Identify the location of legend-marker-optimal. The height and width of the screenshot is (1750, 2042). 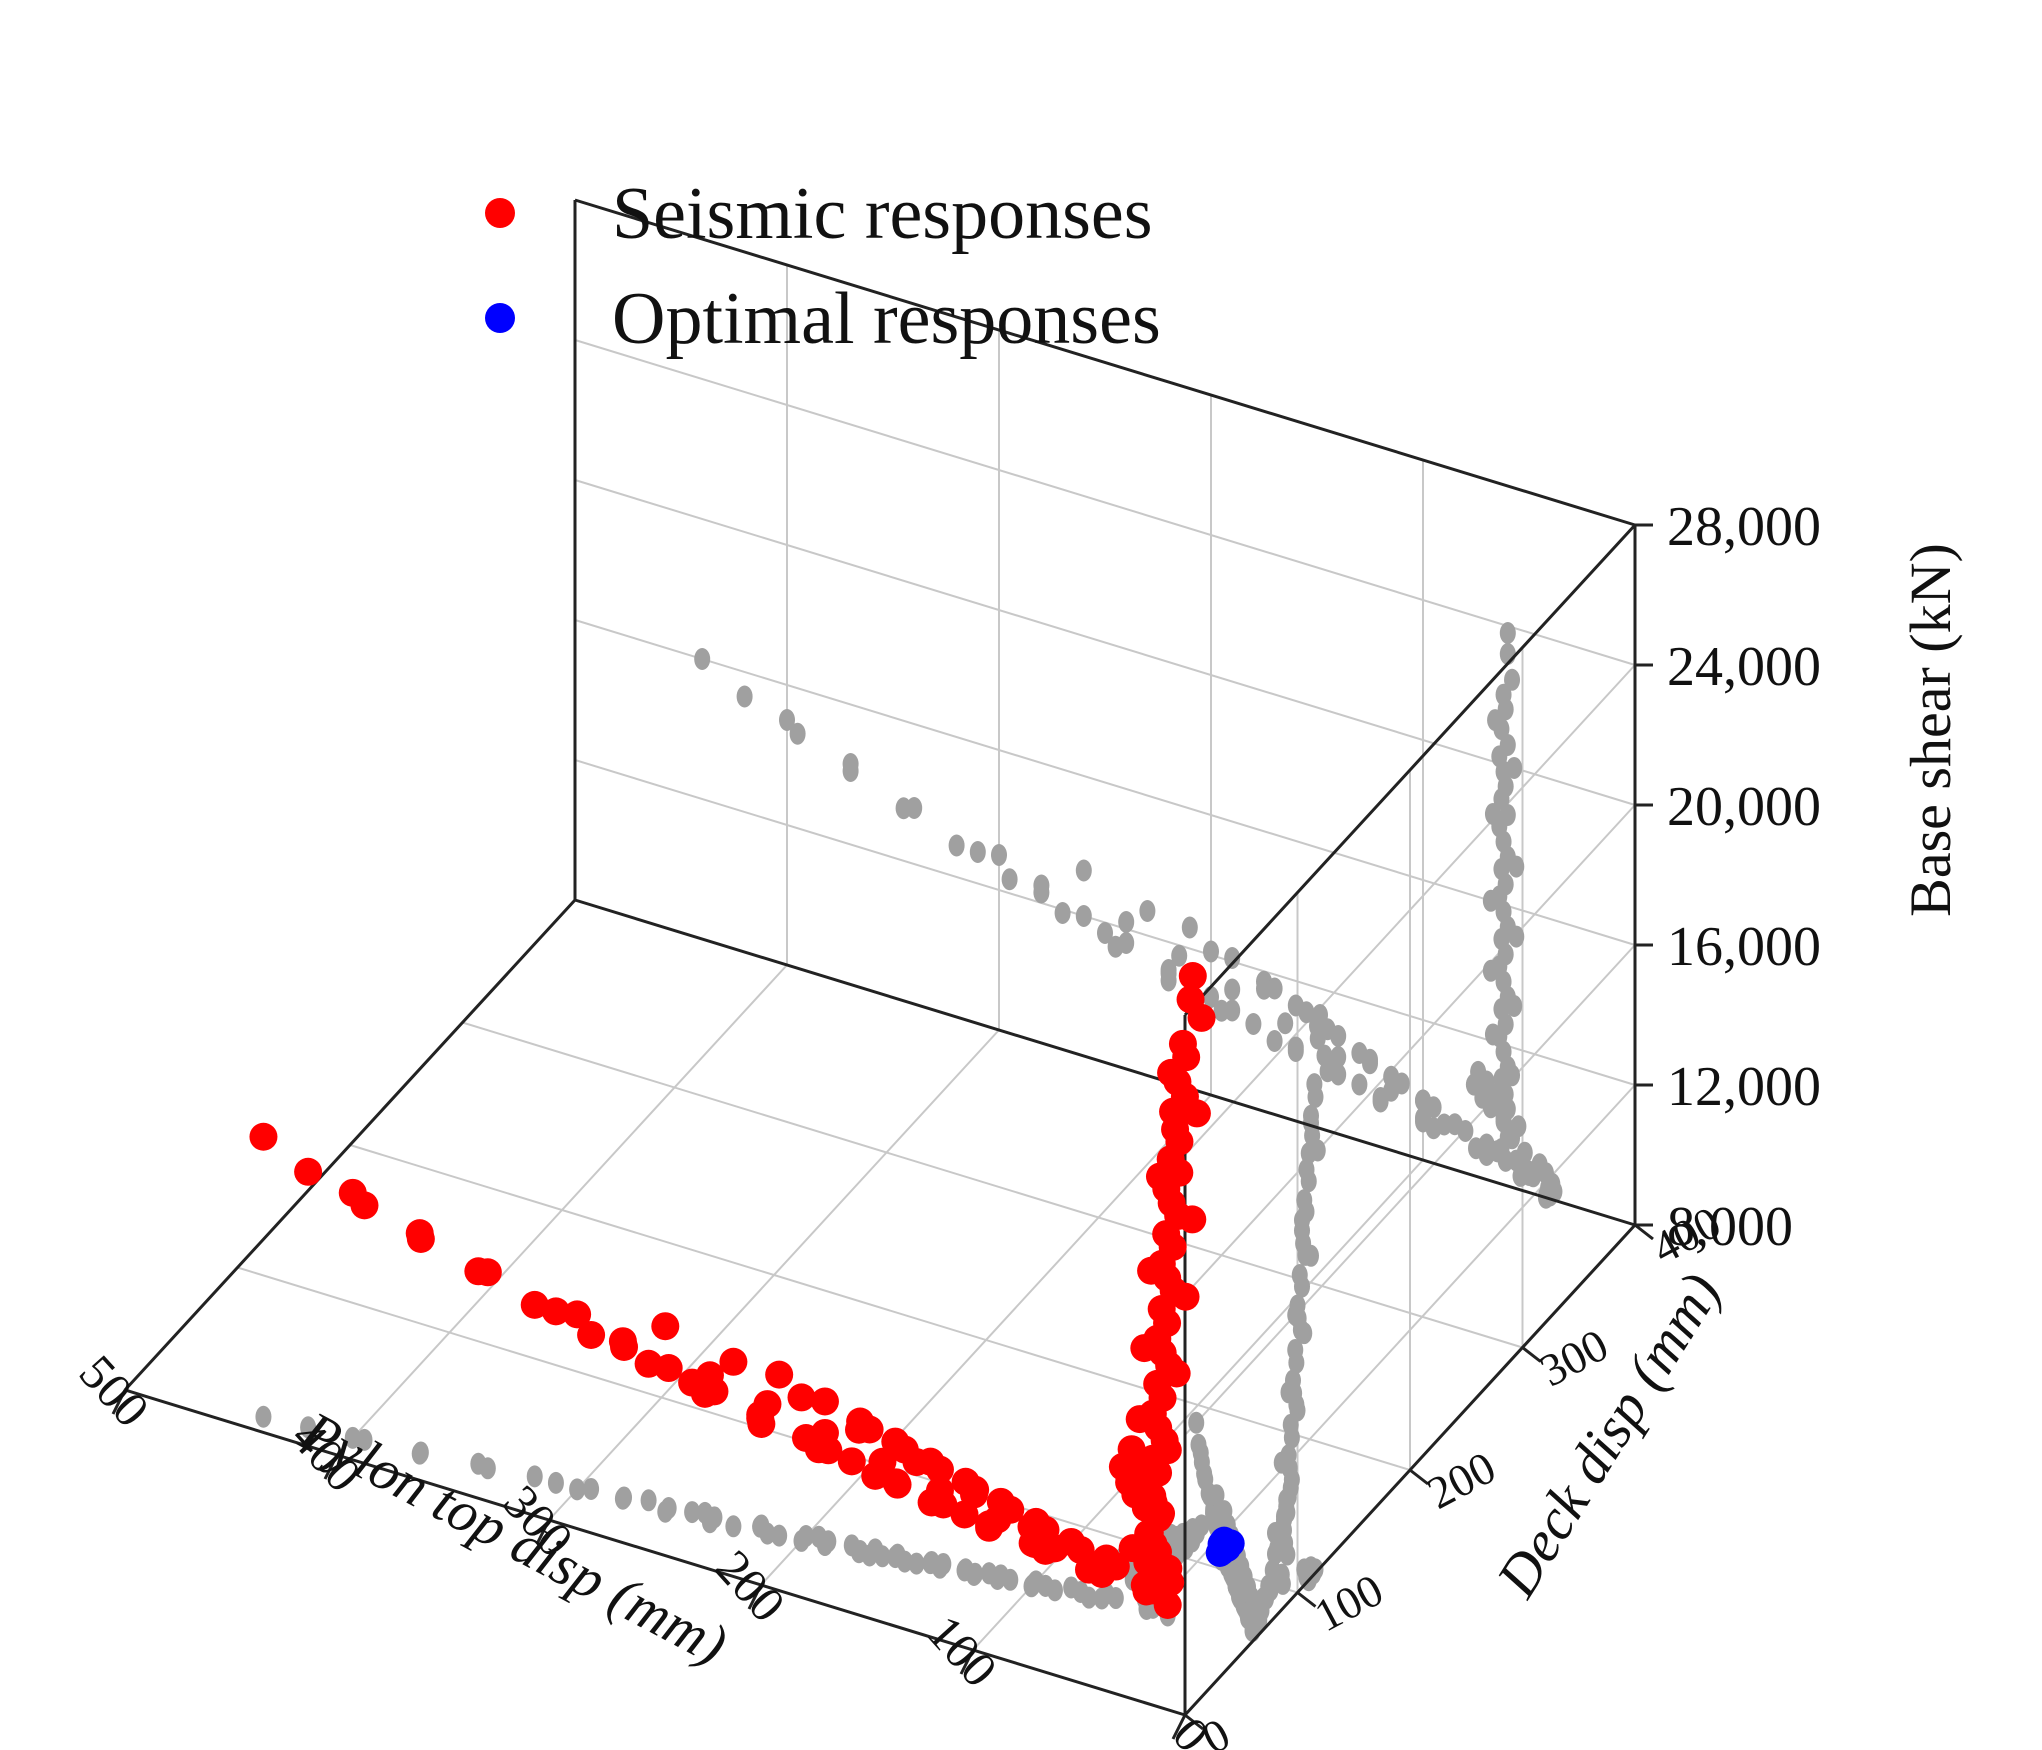
(500, 318).